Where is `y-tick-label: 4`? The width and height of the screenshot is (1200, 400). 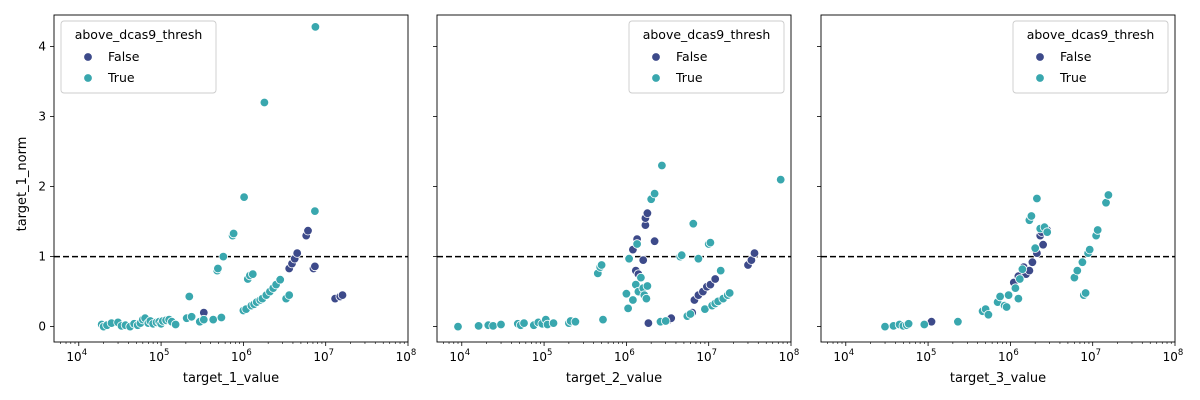 y-tick-label: 4 is located at coordinates (42, 47).